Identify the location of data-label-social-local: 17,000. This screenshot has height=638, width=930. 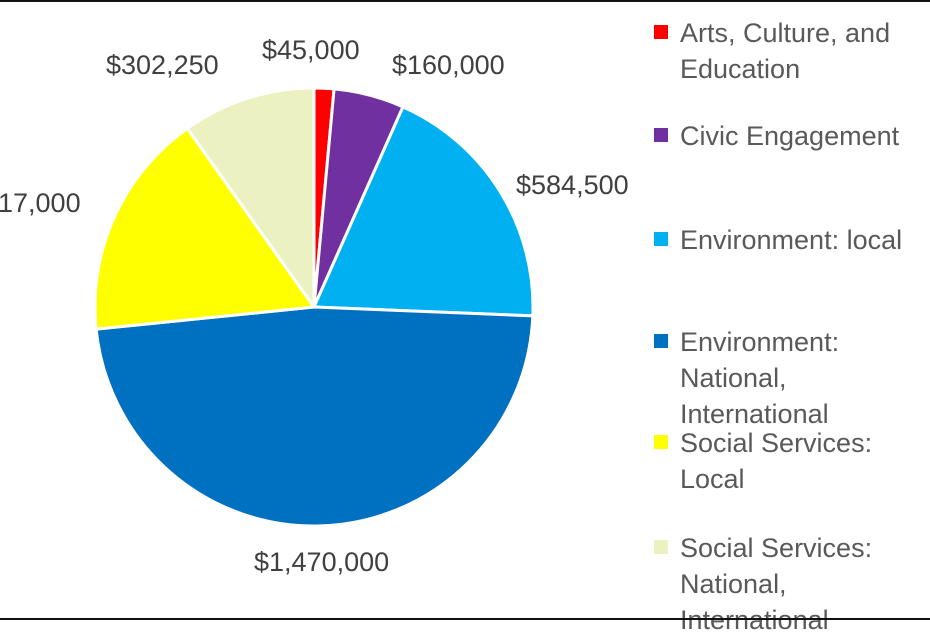
(40, 203).